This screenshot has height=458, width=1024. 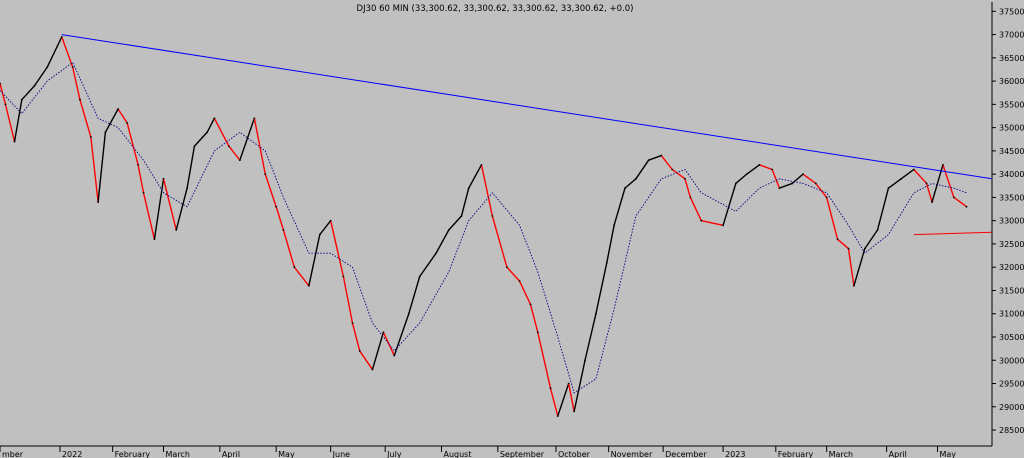 What do you see at coordinates (574, 454) in the screenshot?
I see `x-tick-label: October` at bounding box center [574, 454].